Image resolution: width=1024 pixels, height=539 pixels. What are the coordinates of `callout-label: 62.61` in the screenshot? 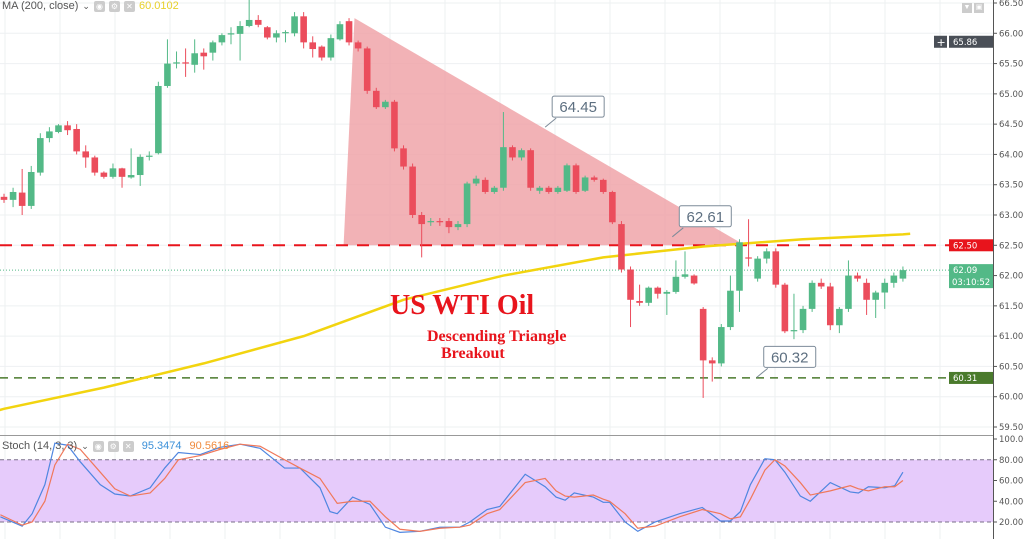 It's located at (706, 217).